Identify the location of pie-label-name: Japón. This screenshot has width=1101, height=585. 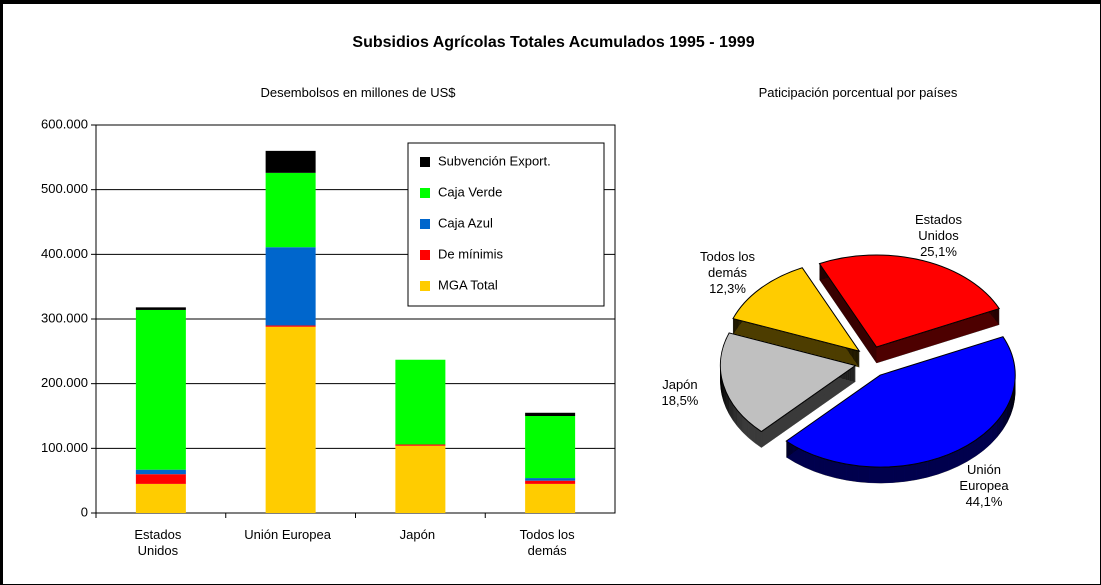
(680, 385).